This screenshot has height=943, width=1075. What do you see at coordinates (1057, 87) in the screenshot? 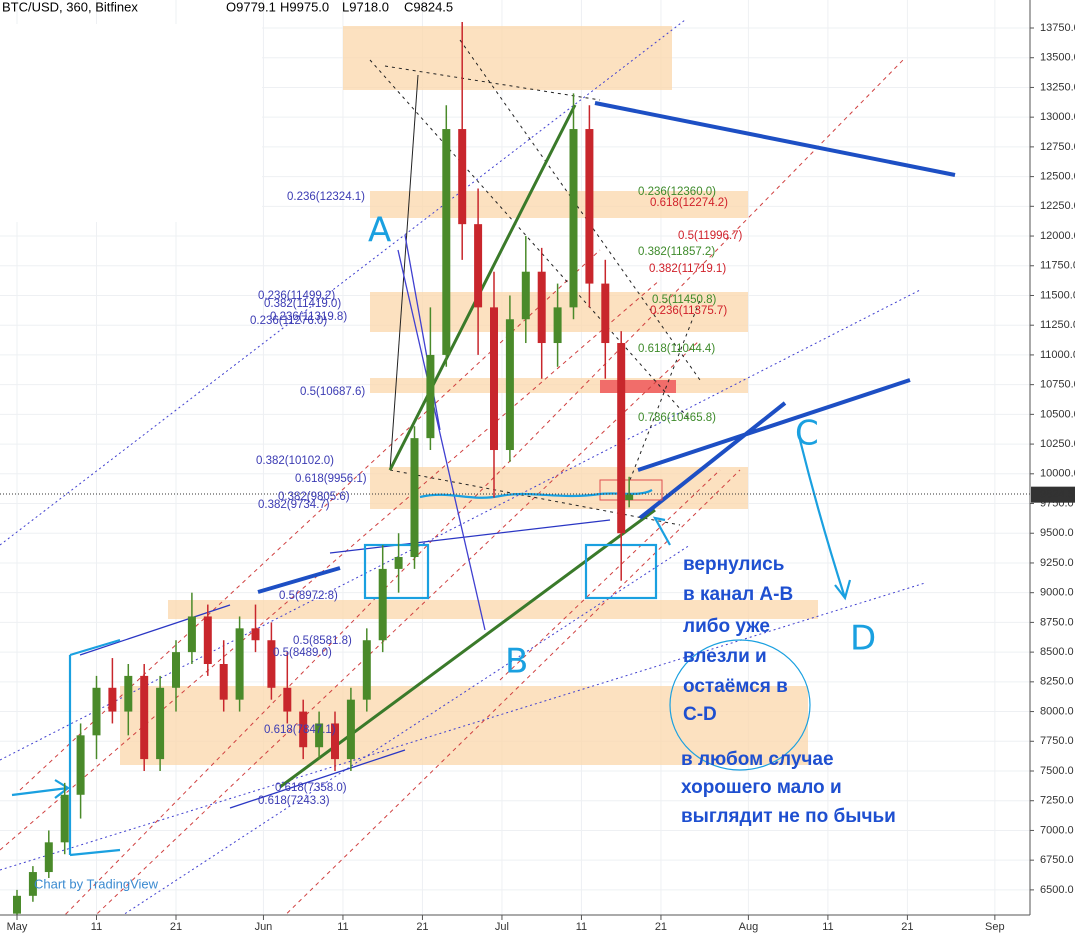
I see `y-tick-label: 13250.0` at bounding box center [1057, 87].